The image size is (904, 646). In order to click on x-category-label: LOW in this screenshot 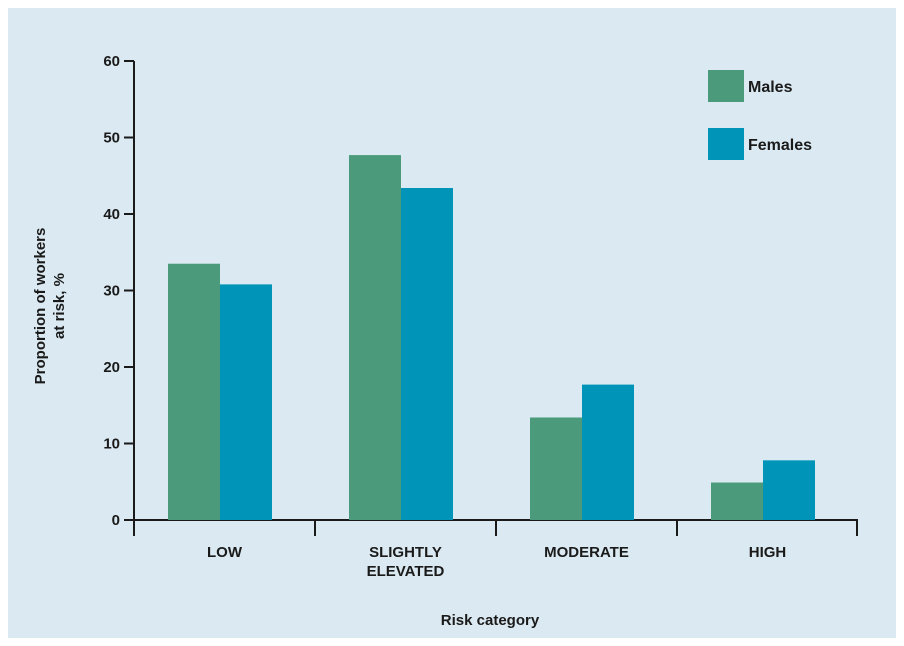, I will do `click(225, 552)`.